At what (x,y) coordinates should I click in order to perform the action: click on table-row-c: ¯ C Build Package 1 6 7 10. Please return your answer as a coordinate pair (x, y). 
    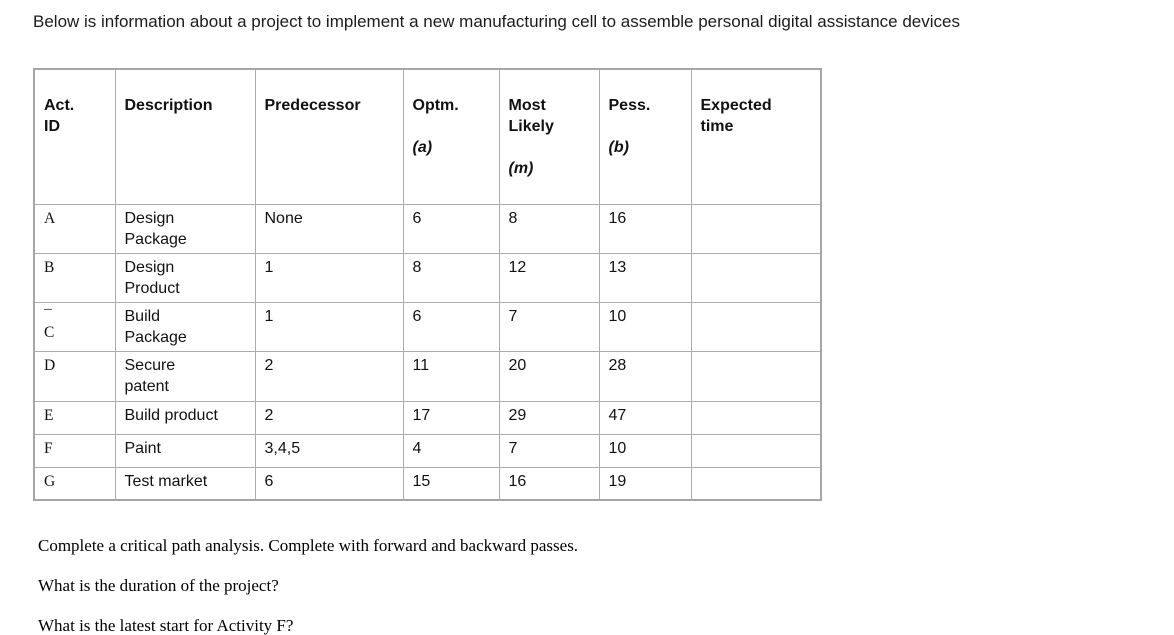
    Looking at the image, I should click on (427, 327).